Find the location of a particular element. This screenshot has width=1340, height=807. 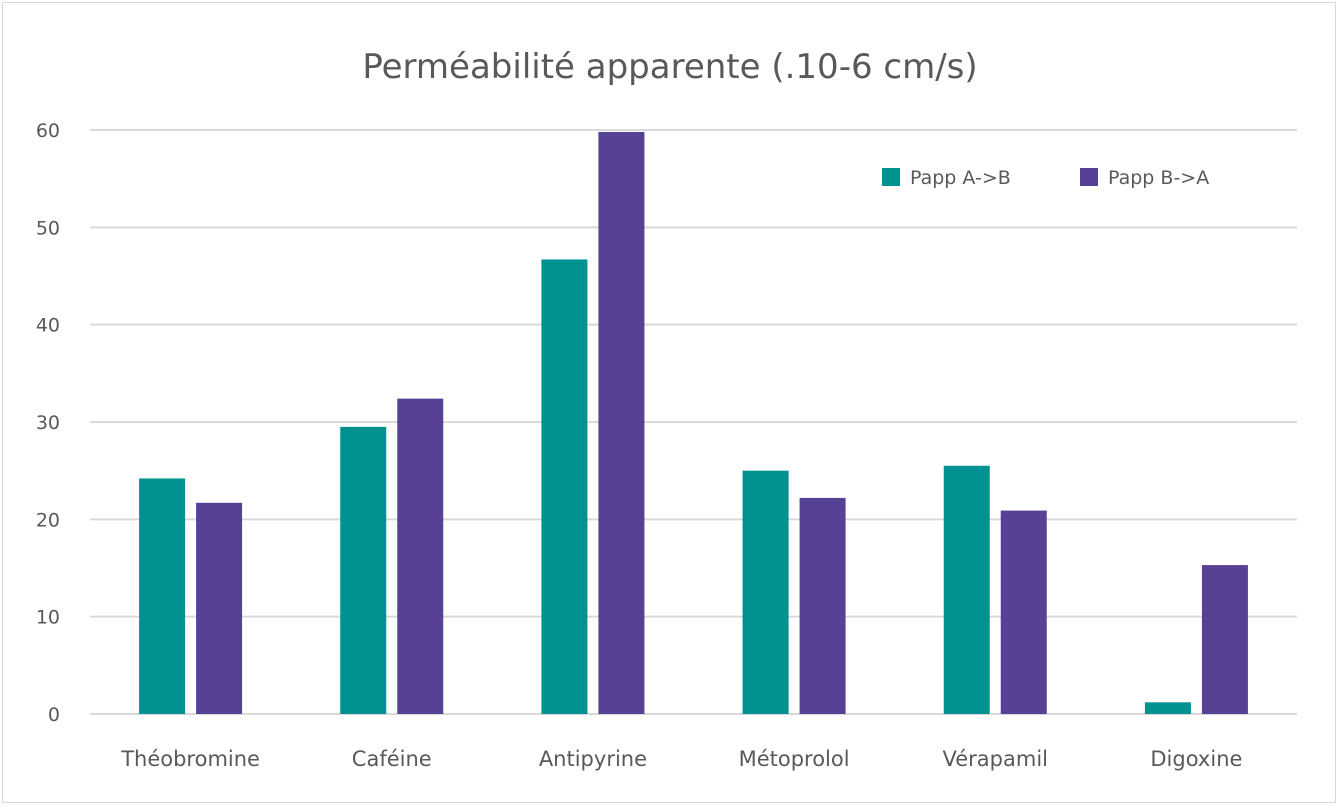

y-tick-label: 40 is located at coordinates (48, 326).